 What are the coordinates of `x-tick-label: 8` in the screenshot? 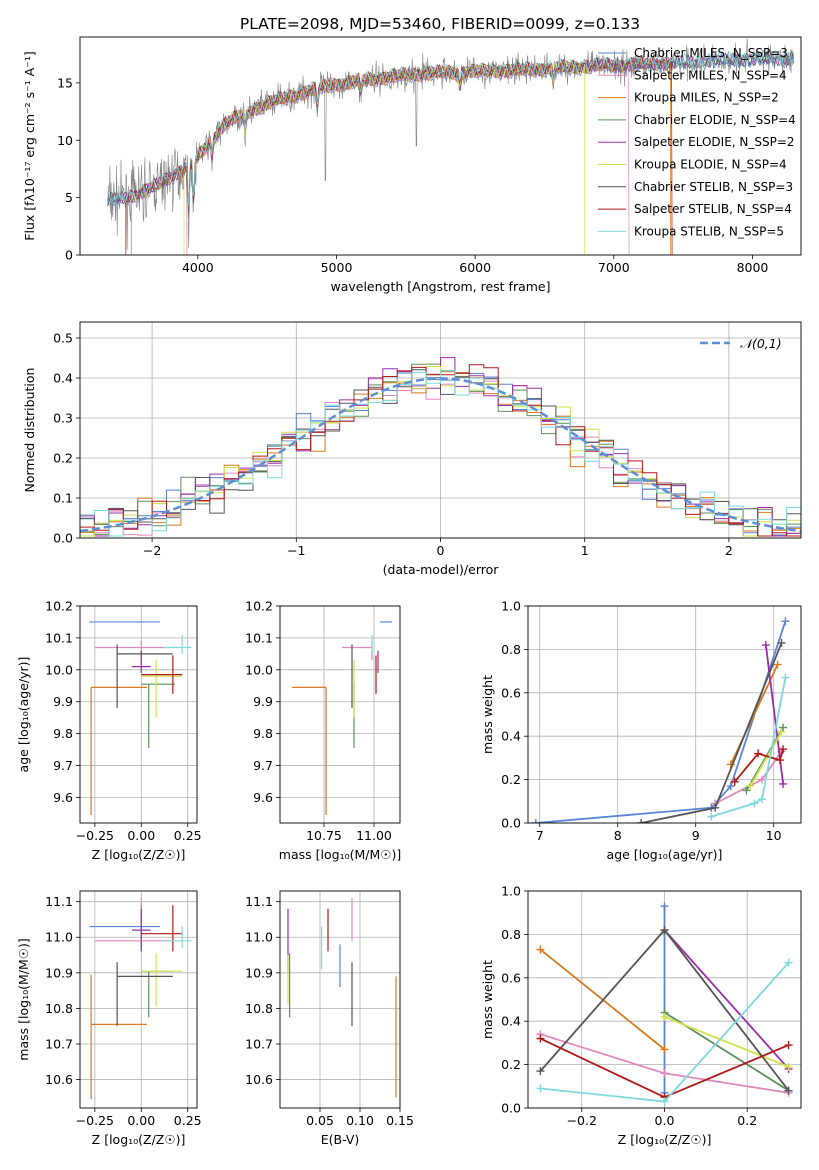 It's located at (618, 835).